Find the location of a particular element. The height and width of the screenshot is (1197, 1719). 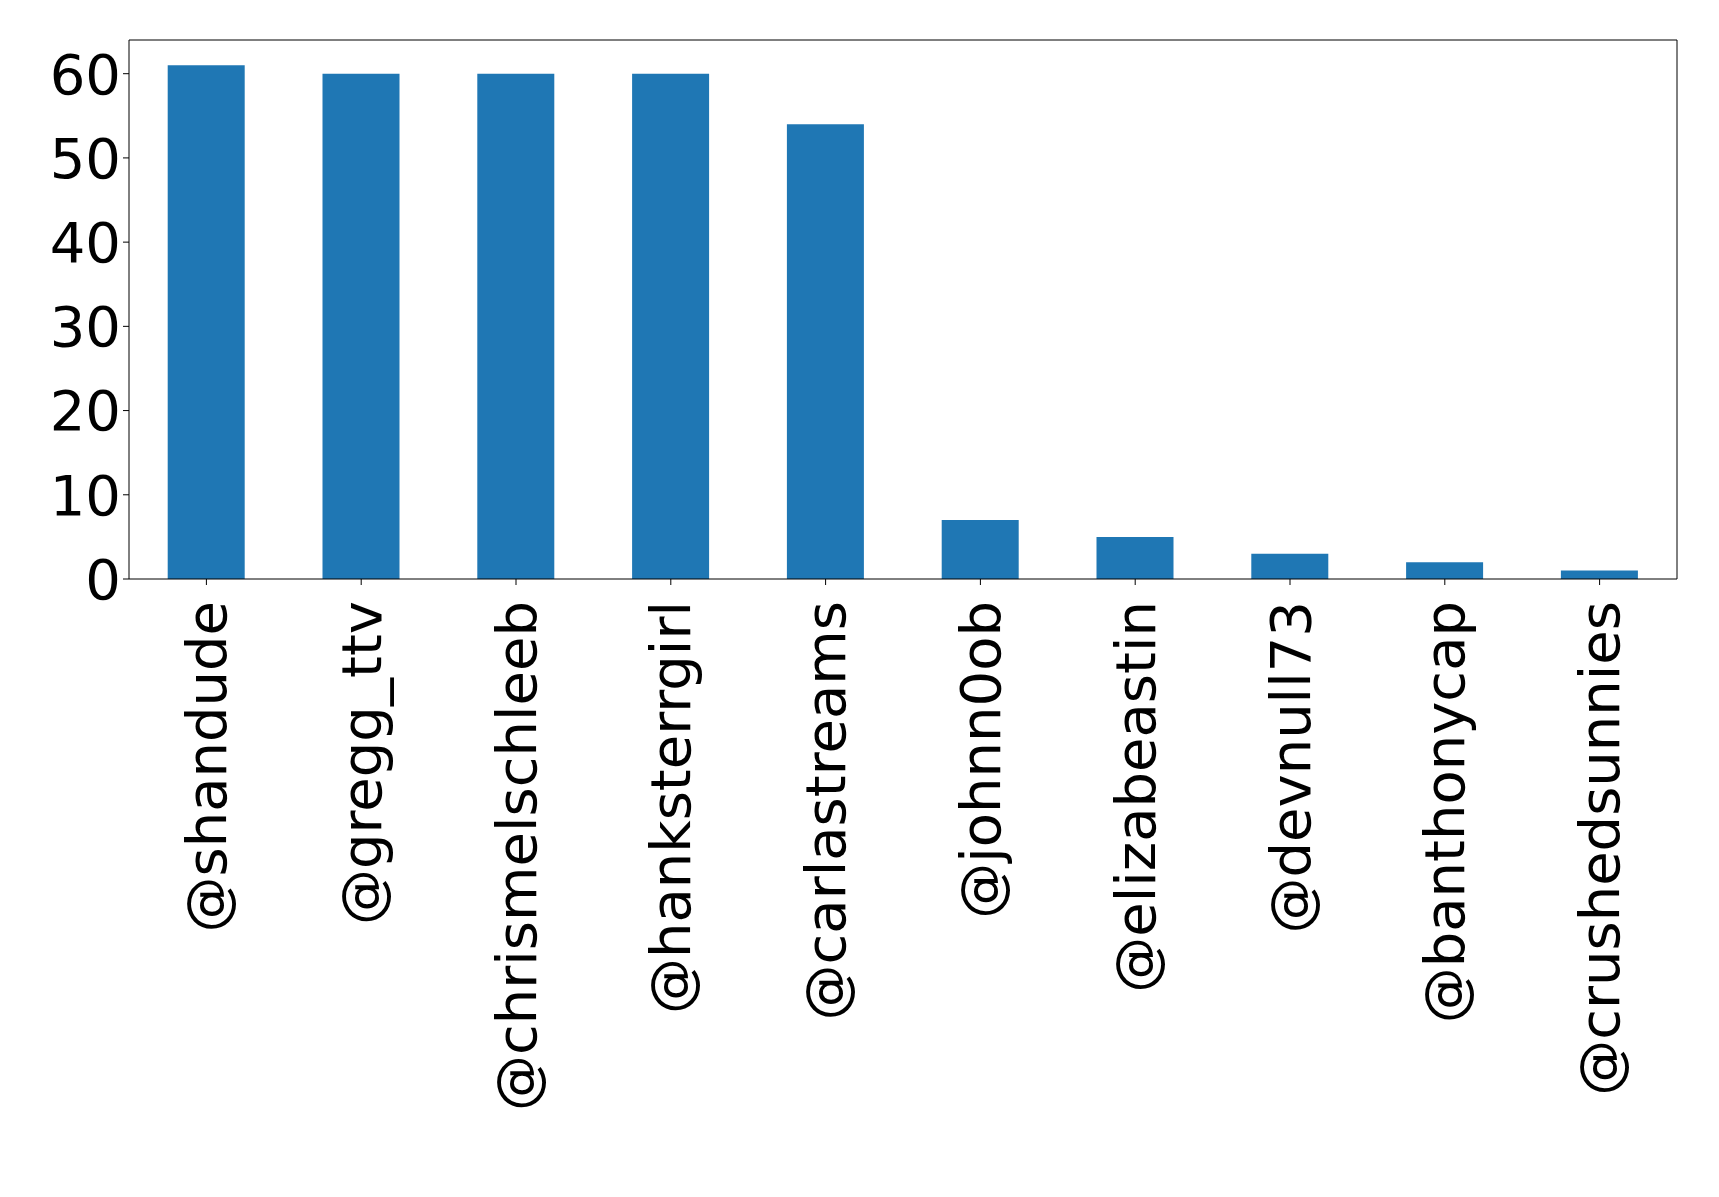

y-tick-label: 60 is located at coordinates (85, 74).